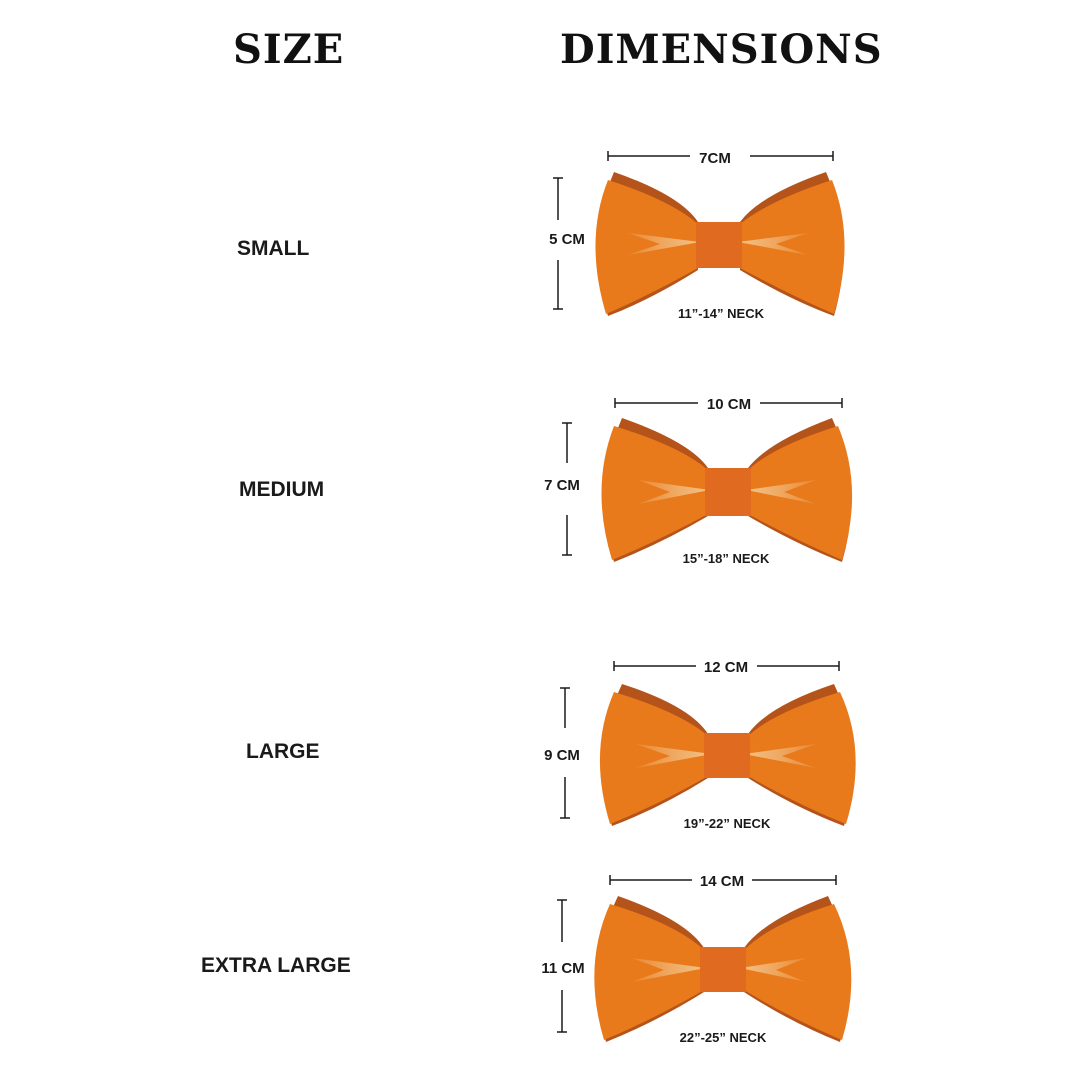 The height and width of the screenshot is (1080, 1080). Describe the element at coordinates (697, 235) in the screenshot. I see `bow-tie-small: 7CM 5 CM 11”-14” NECK` at that location.